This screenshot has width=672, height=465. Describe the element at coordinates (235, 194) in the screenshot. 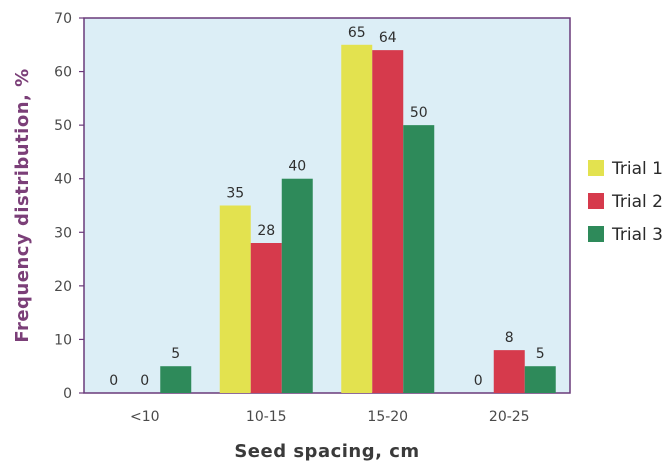

I see `data-label: 35` at that location.